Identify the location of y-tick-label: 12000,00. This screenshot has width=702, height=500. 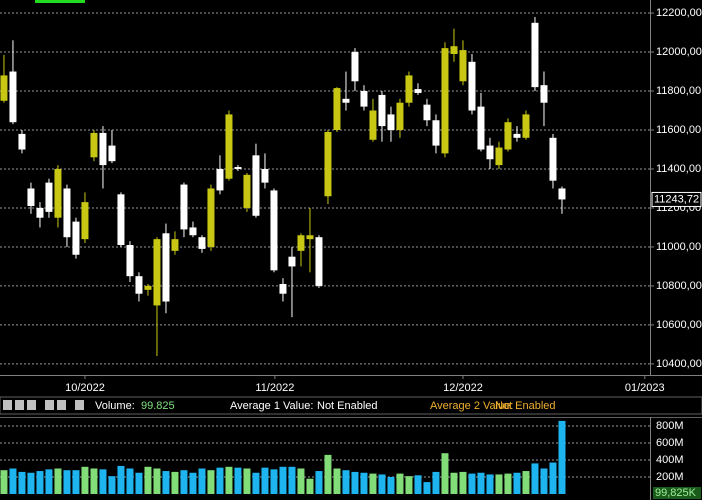
(679, 52).